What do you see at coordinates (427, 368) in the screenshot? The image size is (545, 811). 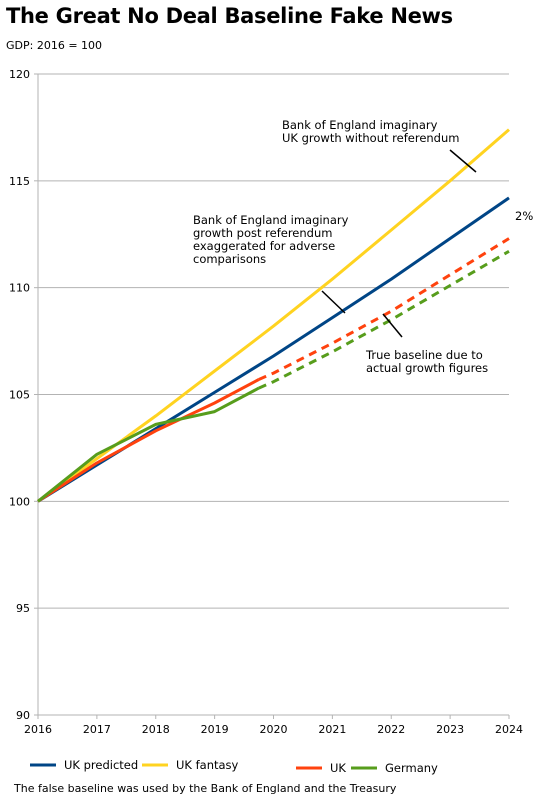 I see `annotation-text: actual growth figures` at bounding box center [427, 368].